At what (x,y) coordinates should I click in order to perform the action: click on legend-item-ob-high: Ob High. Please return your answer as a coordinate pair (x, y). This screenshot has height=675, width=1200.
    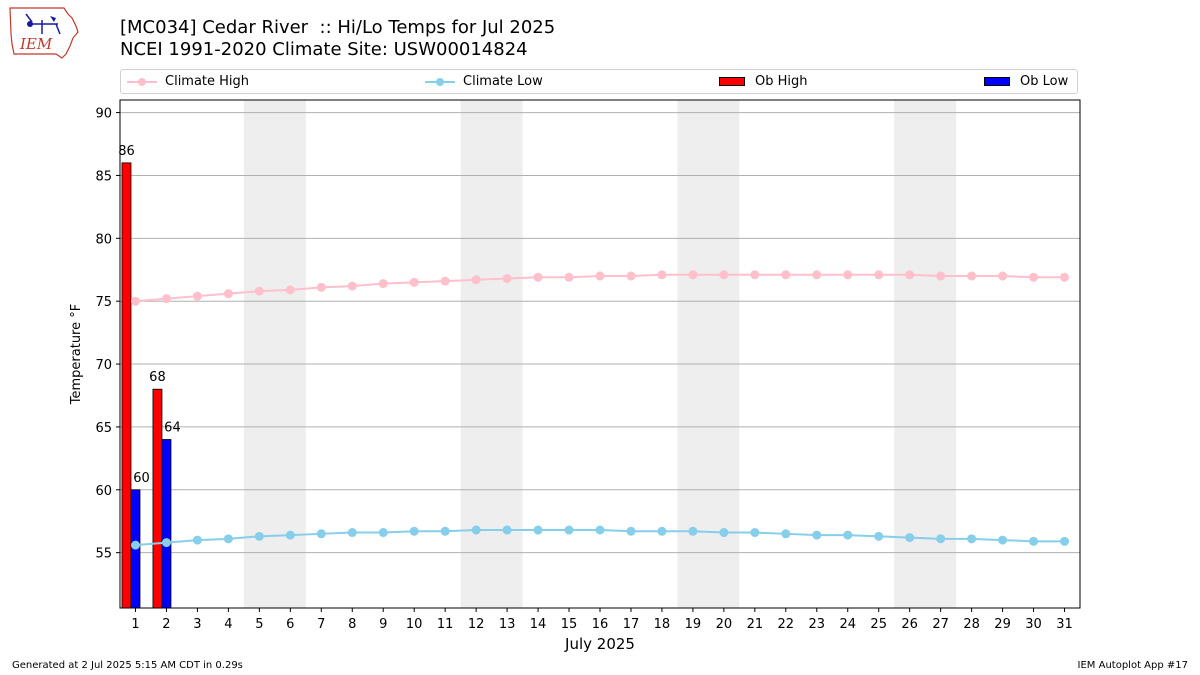
    Looking at the image, I should click on (763, 82).